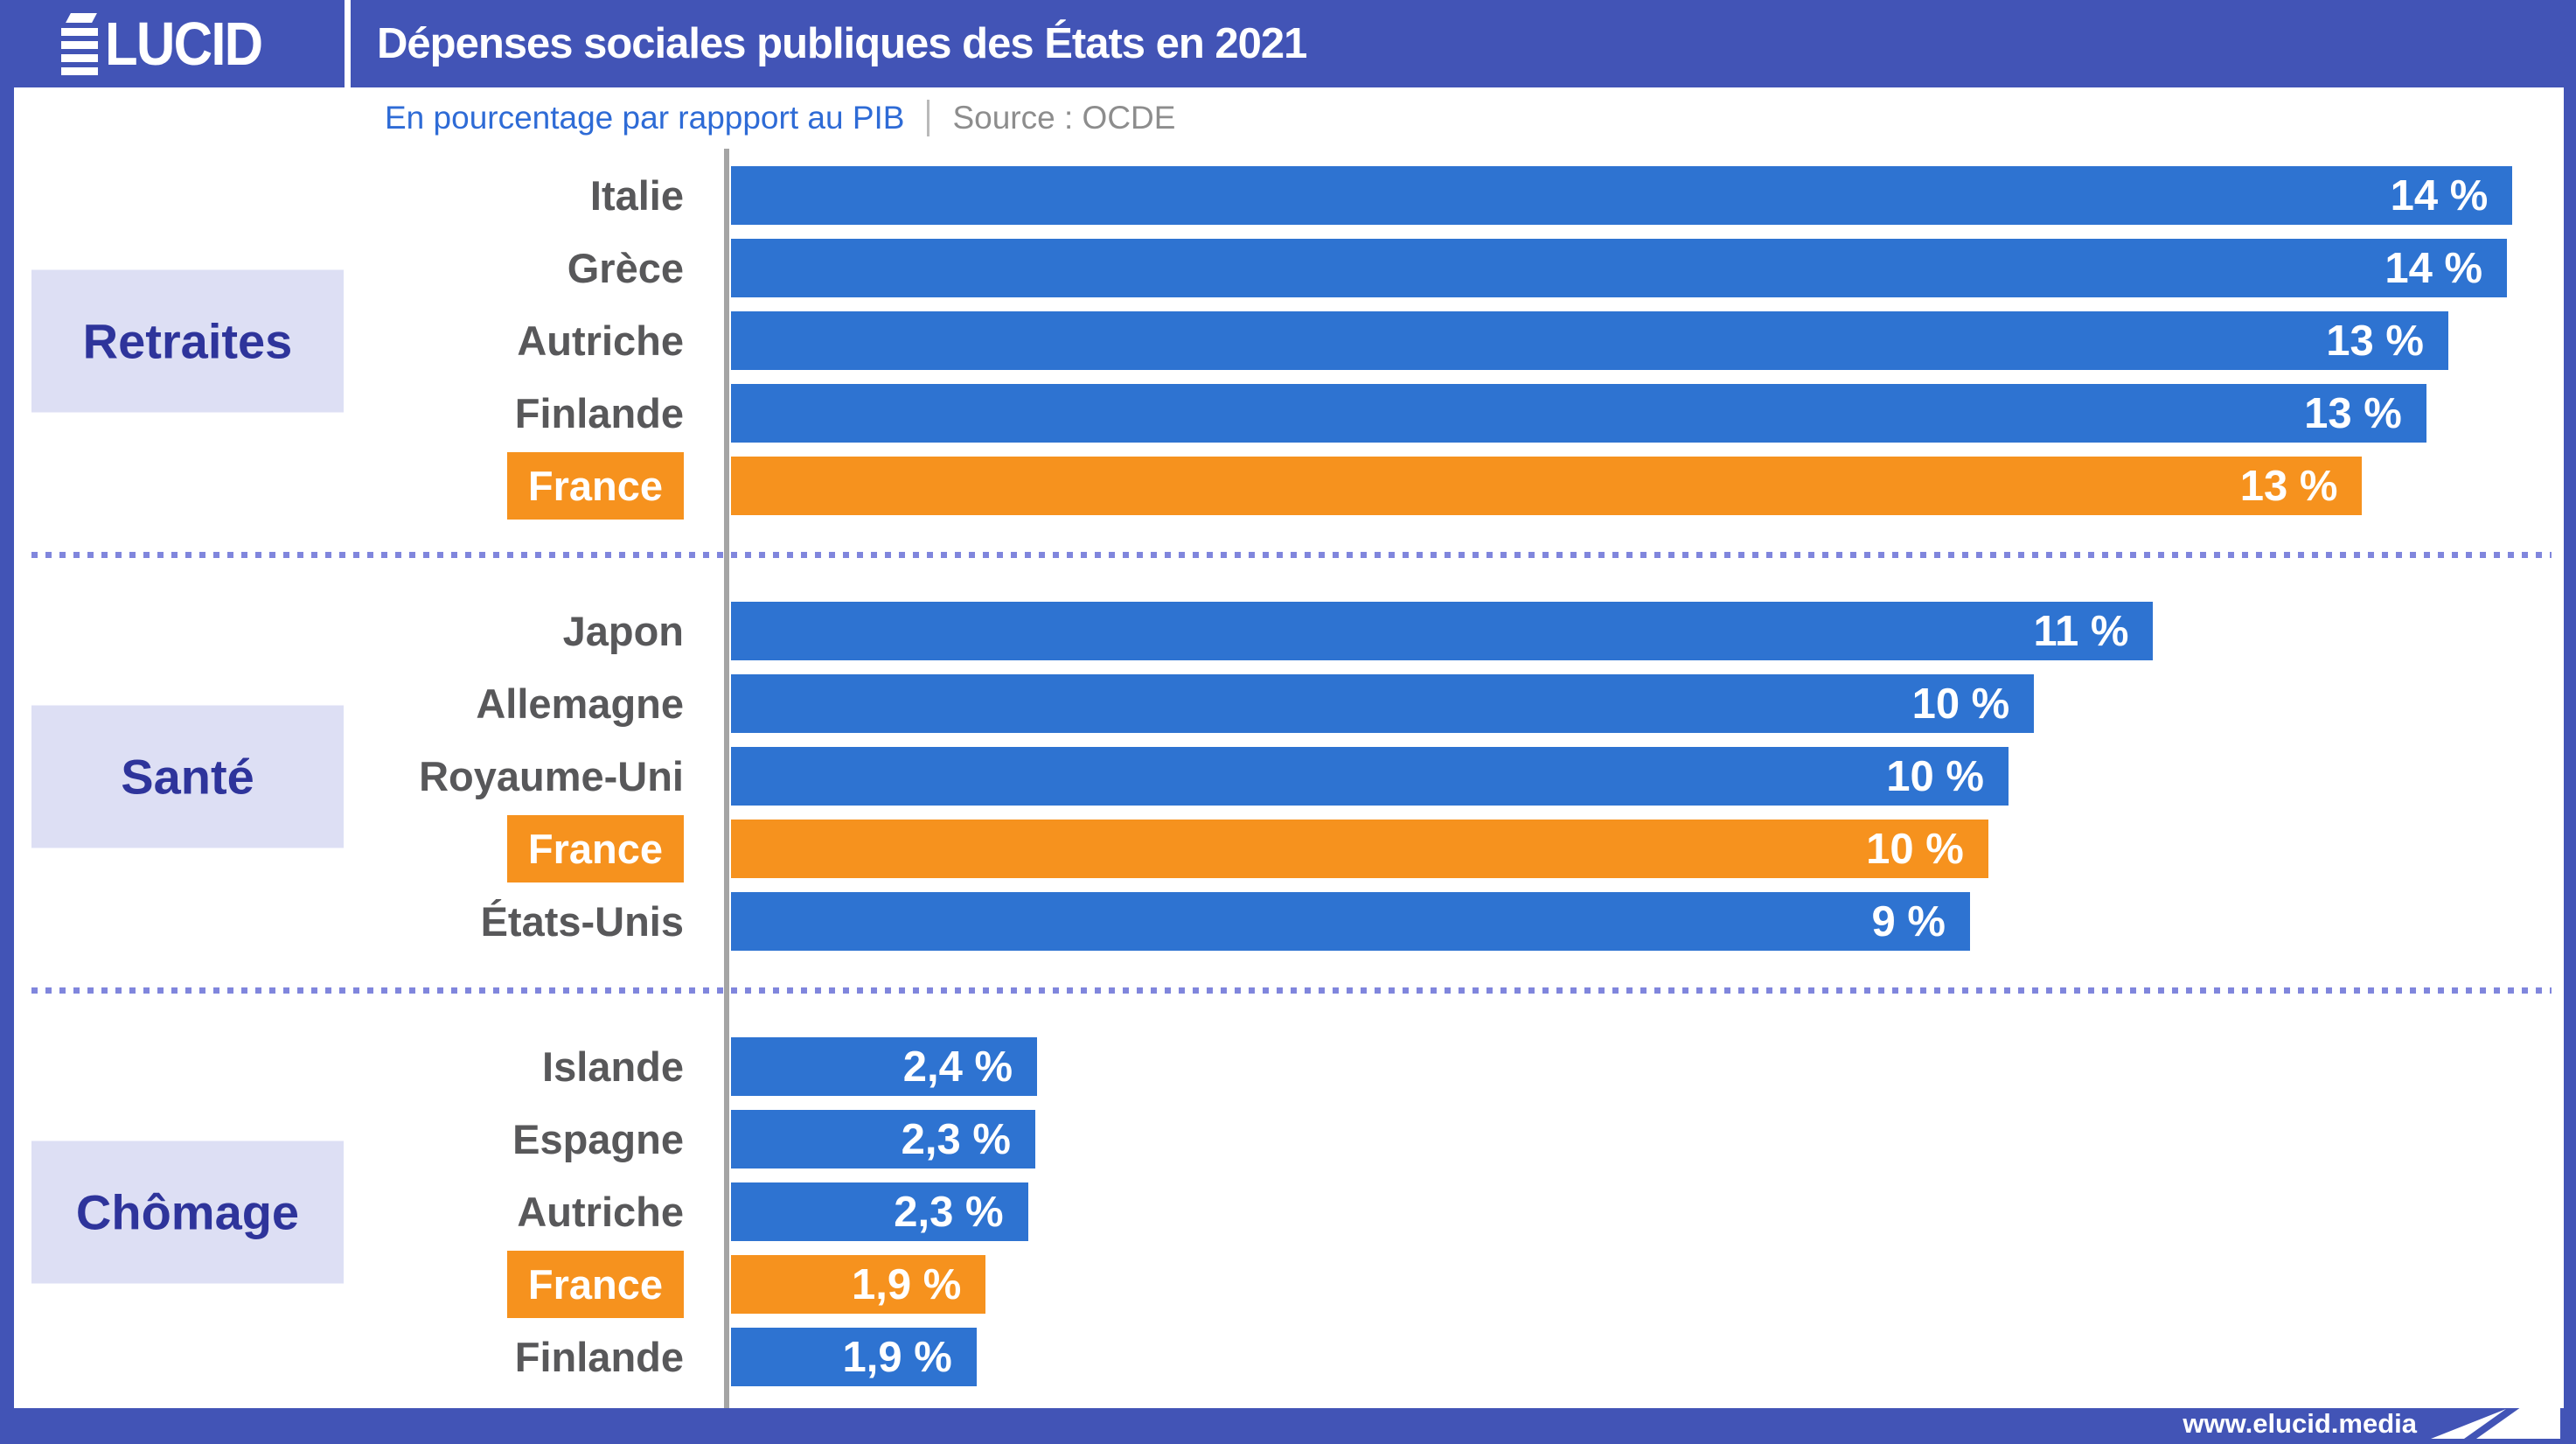  What do you see at coordinates (2081, 631) in the screenshot?
I see `bar-value-label: 11 %` at bounding box center [2081, 631].